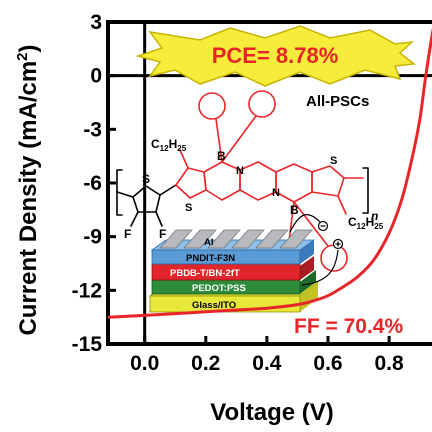 Image resolution: width=432 pixels, height=432 pixels. What do you see at coordinates (188, 208) in the screenshot?
I see `atom-s-core-left: S` at bounding box center [188, 208].